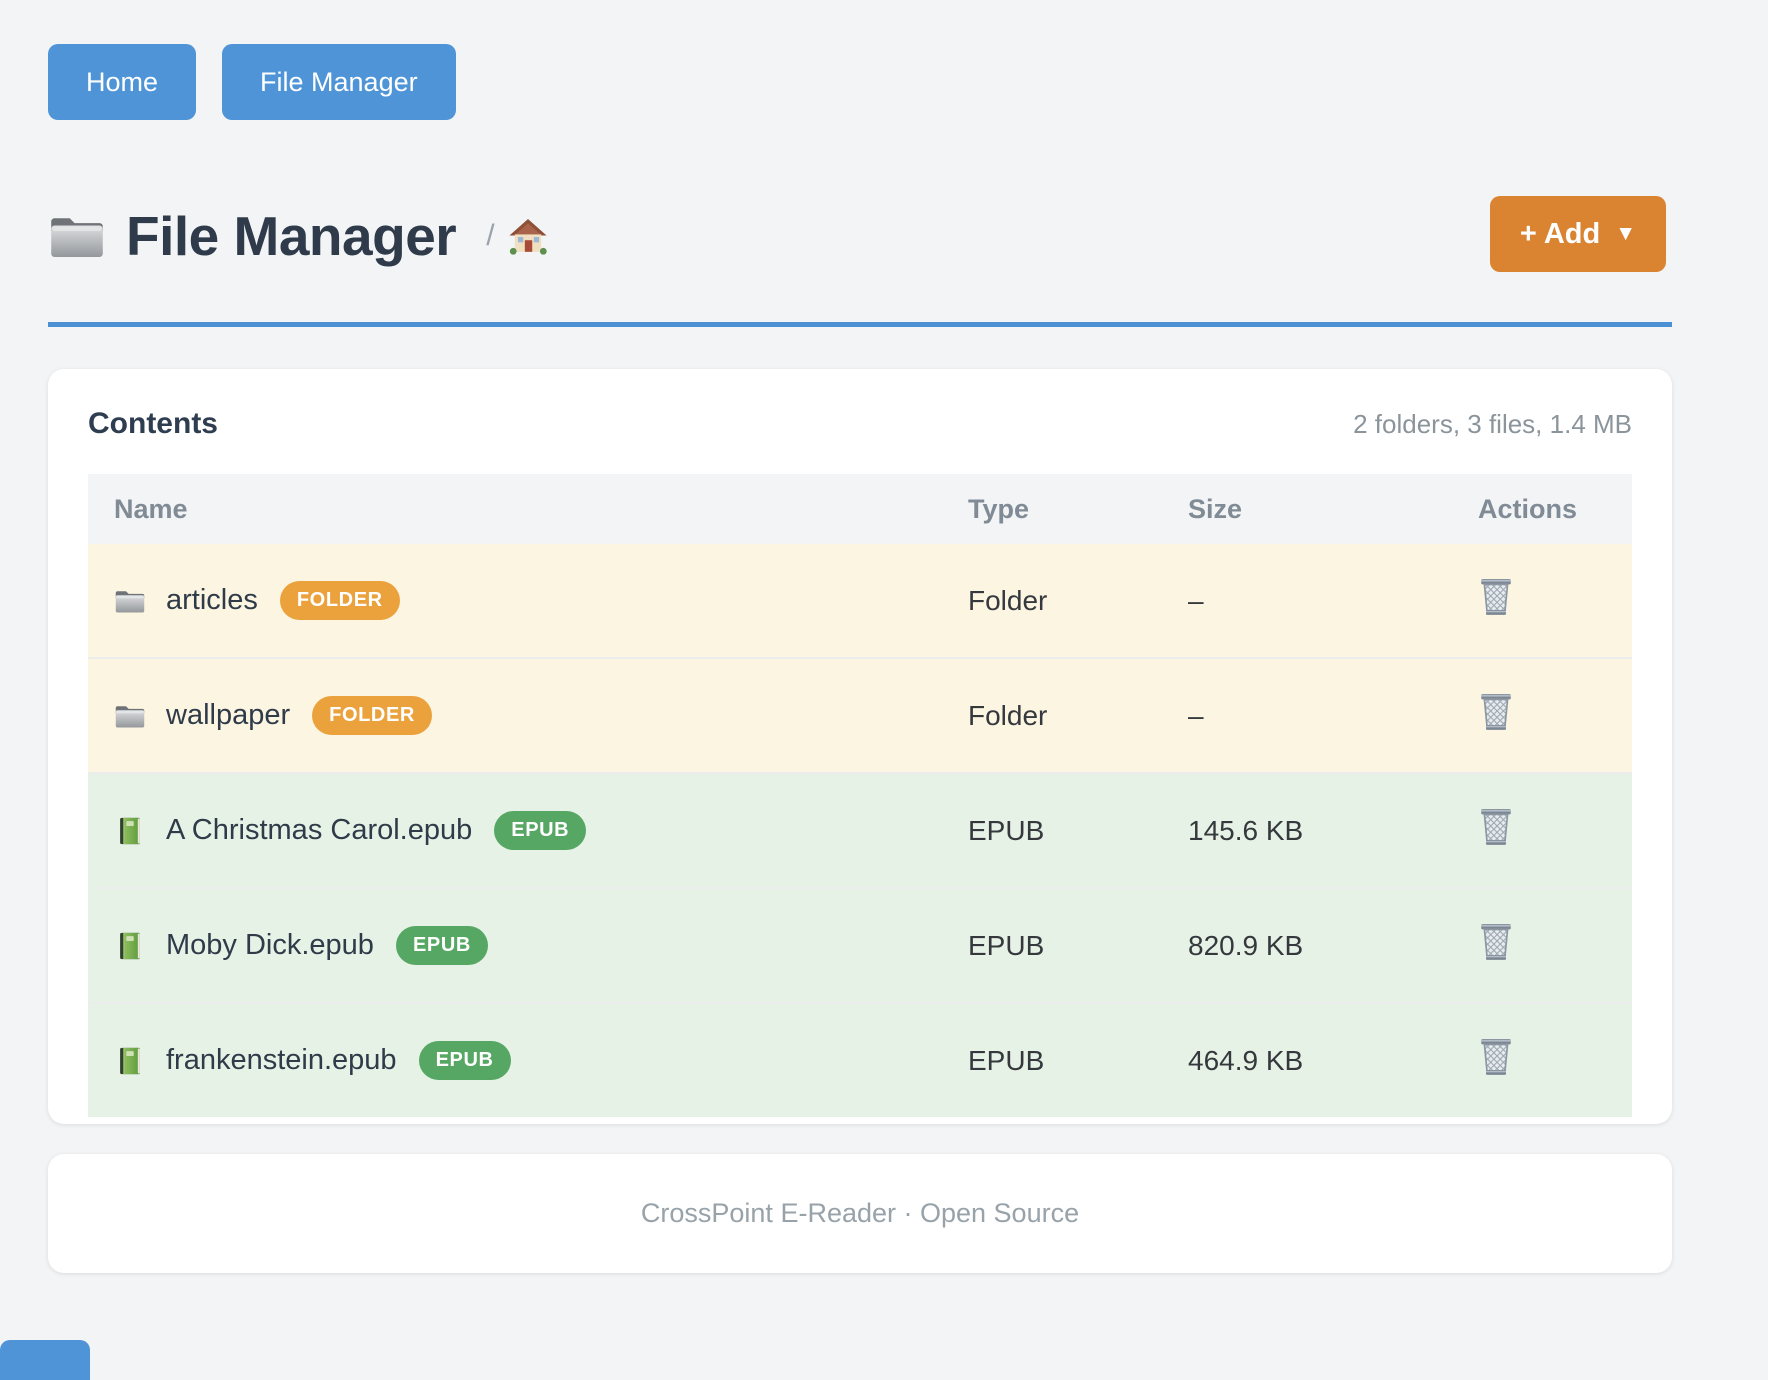 The width and height of the screenshot is (1768, 1380). I want to click on header-divider, so click(860, 324).